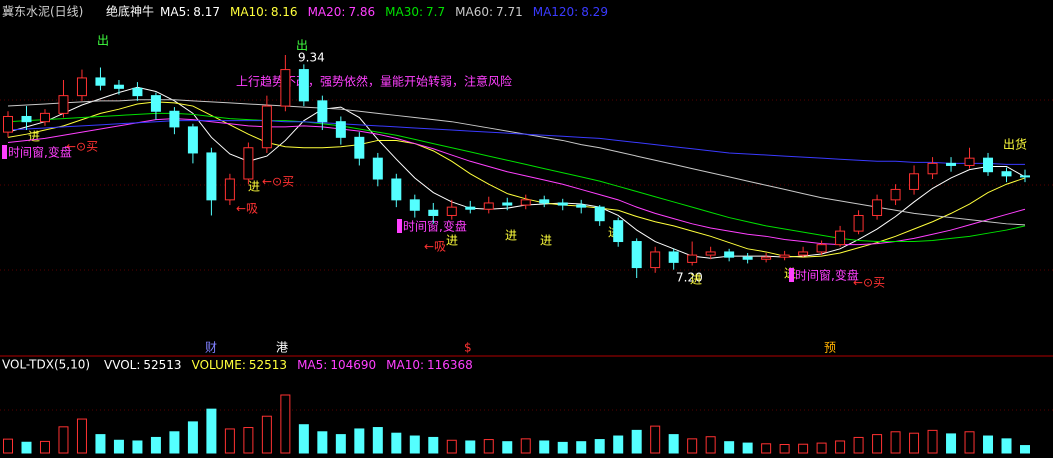 This screenshot has width=1053, height=458. I want to click on absorb-signal: ←吸, so click(247, 209).